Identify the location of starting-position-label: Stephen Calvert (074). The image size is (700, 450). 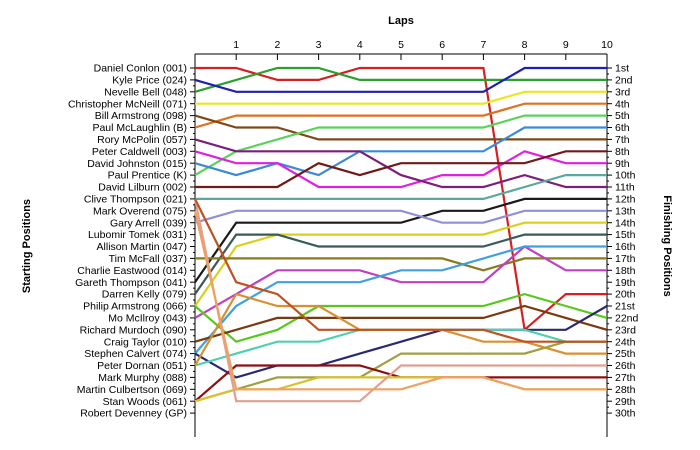
(135, 354).